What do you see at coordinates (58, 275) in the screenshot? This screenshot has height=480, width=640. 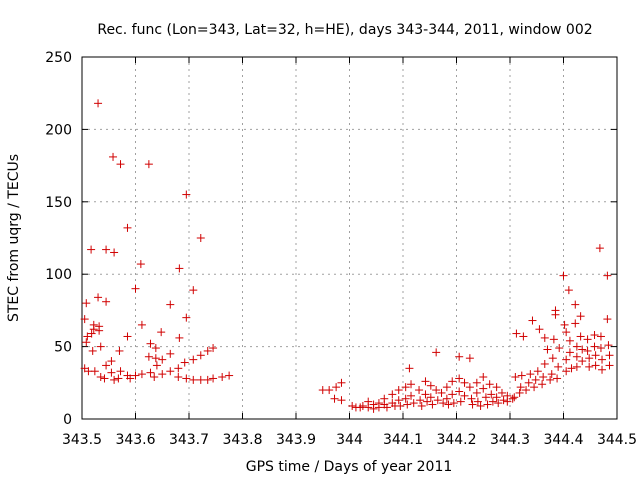 I see `y-tick-label: 100` at bounding box center [58, 275].